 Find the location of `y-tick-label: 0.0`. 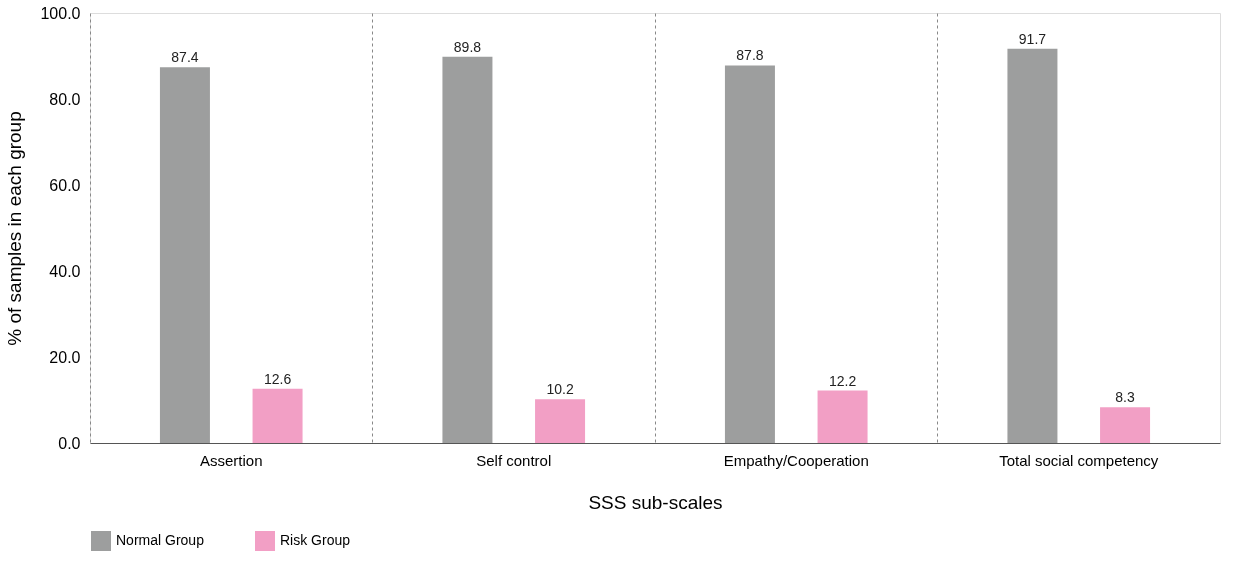

y-tick-label: 0.0 is located at coordinates (69, 443).